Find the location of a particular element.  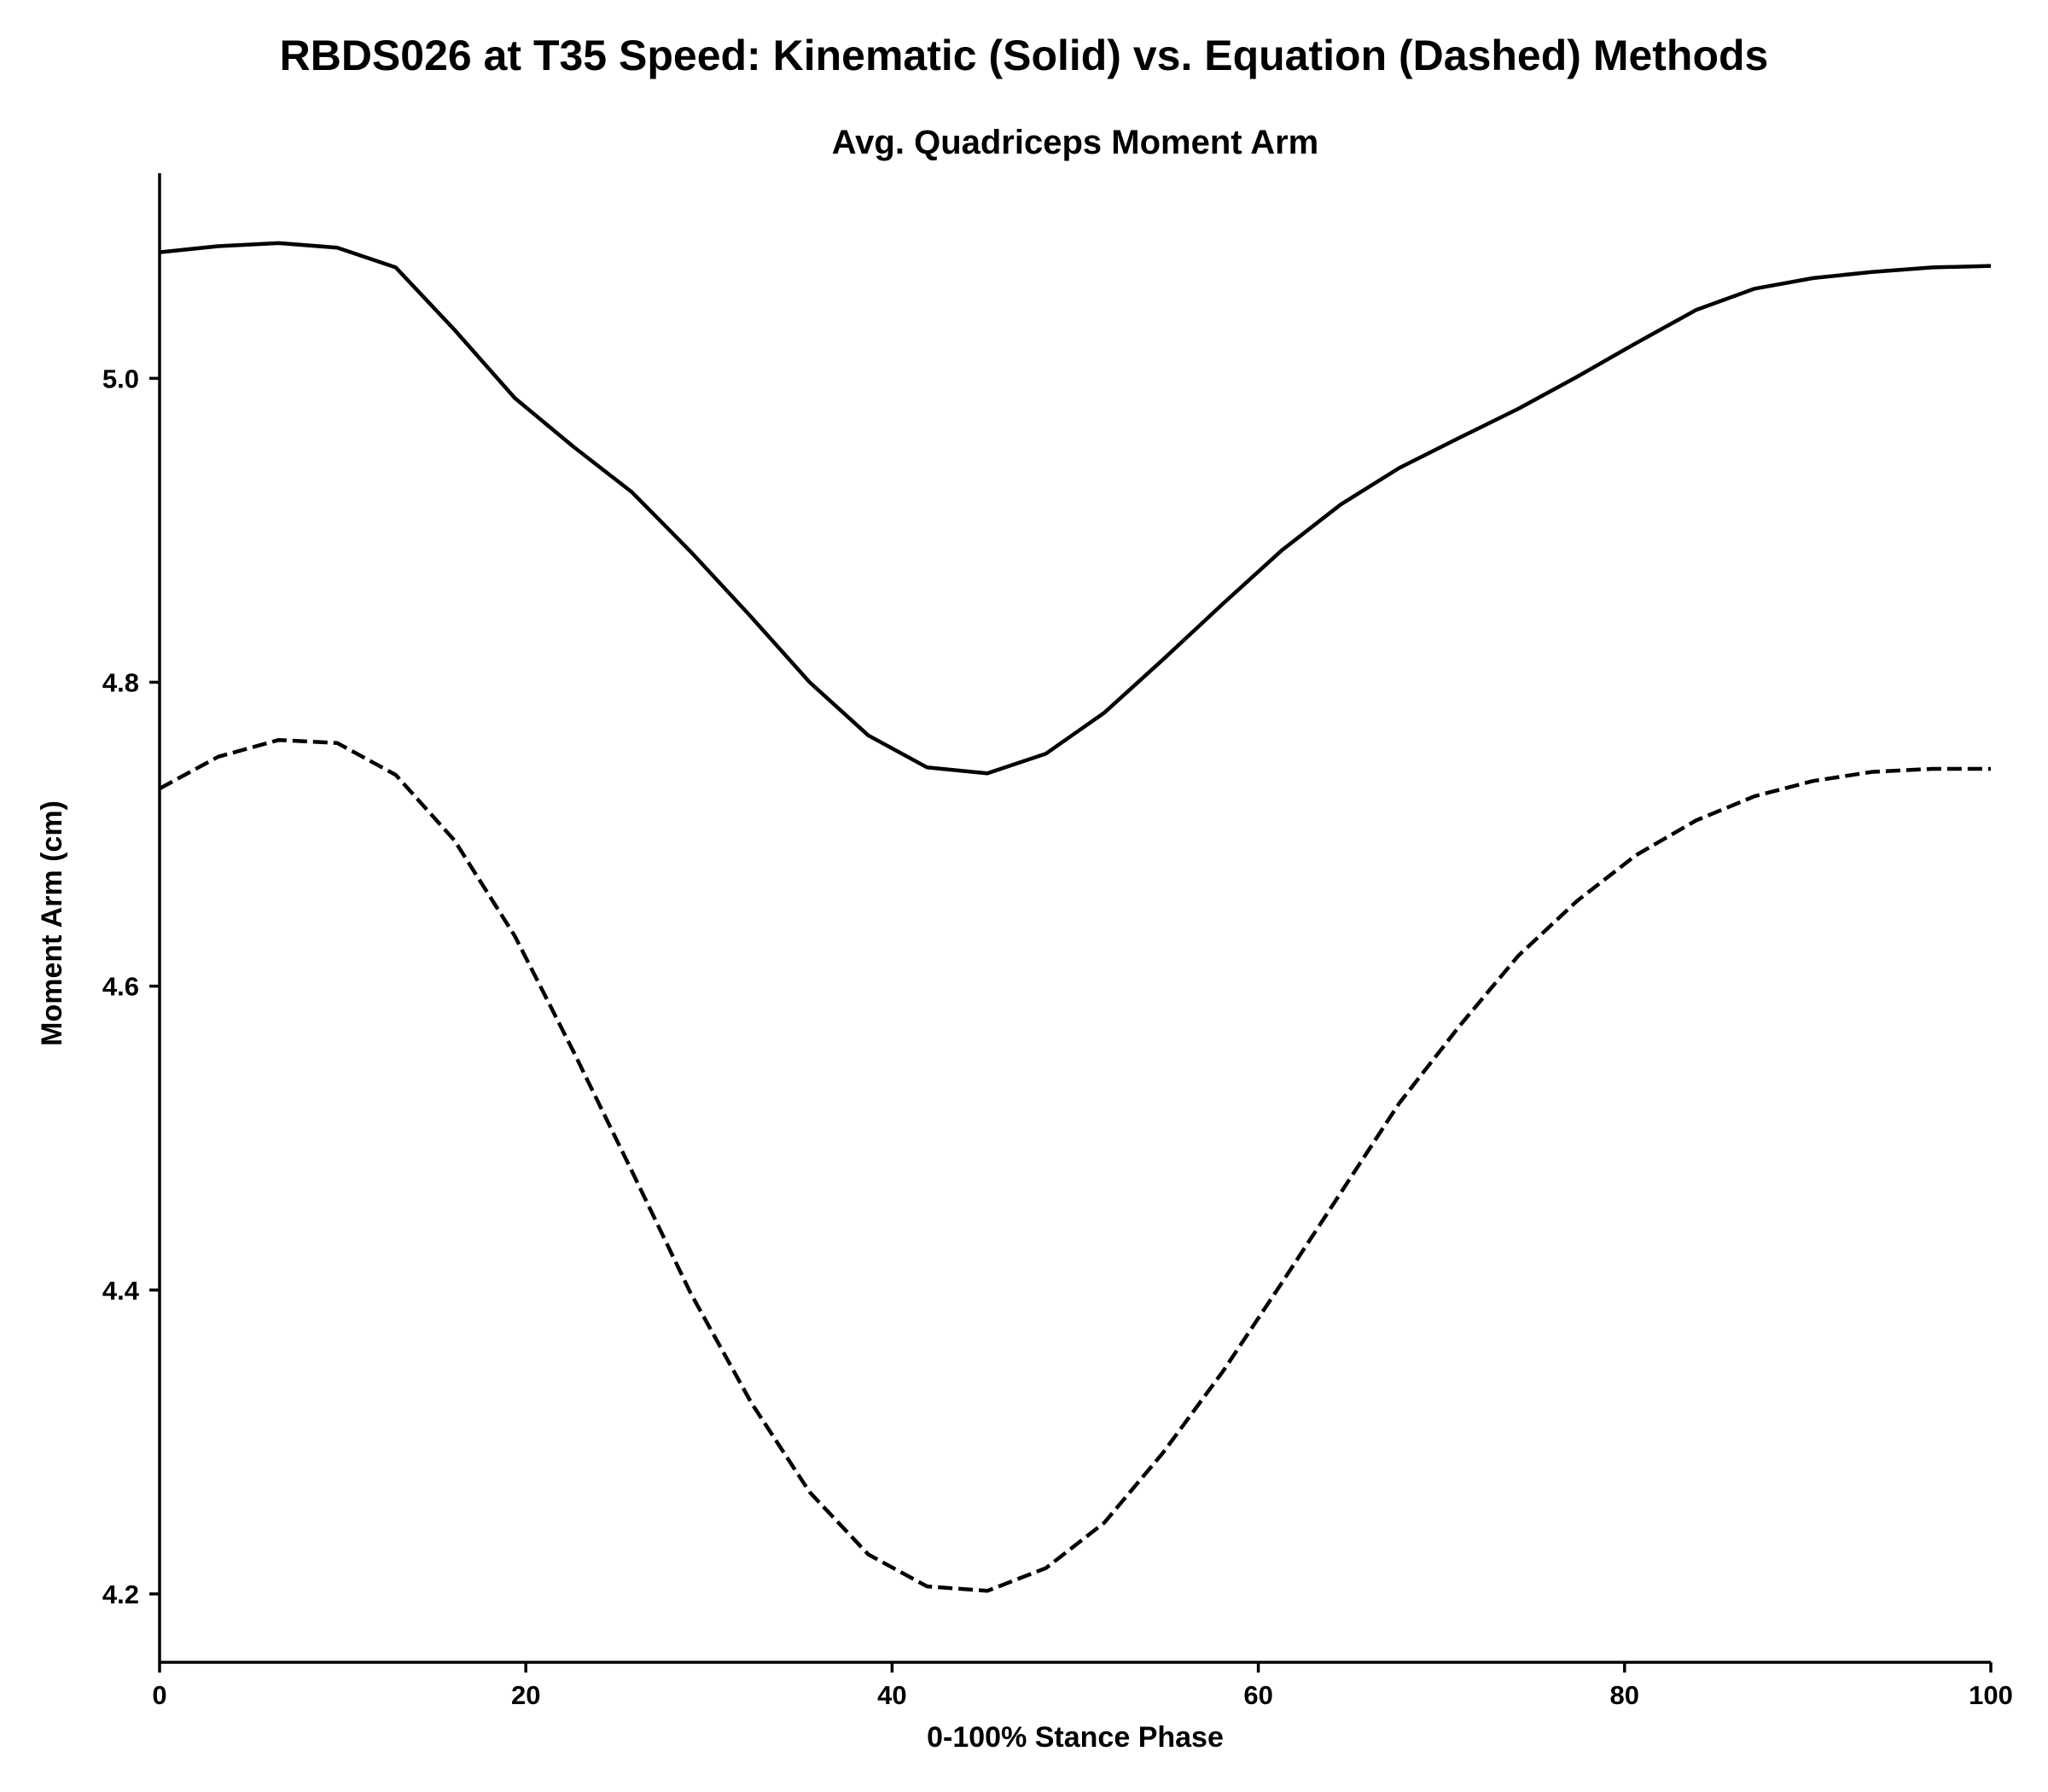

y-tick-label: 4.4 is located at coordinates (121, 1291).